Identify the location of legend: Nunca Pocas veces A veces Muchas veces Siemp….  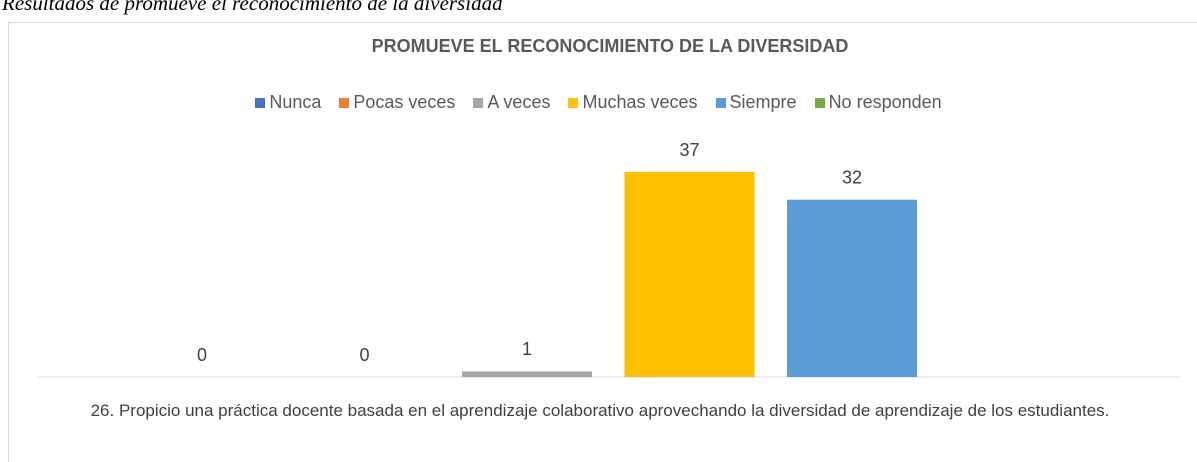
(598, 102).